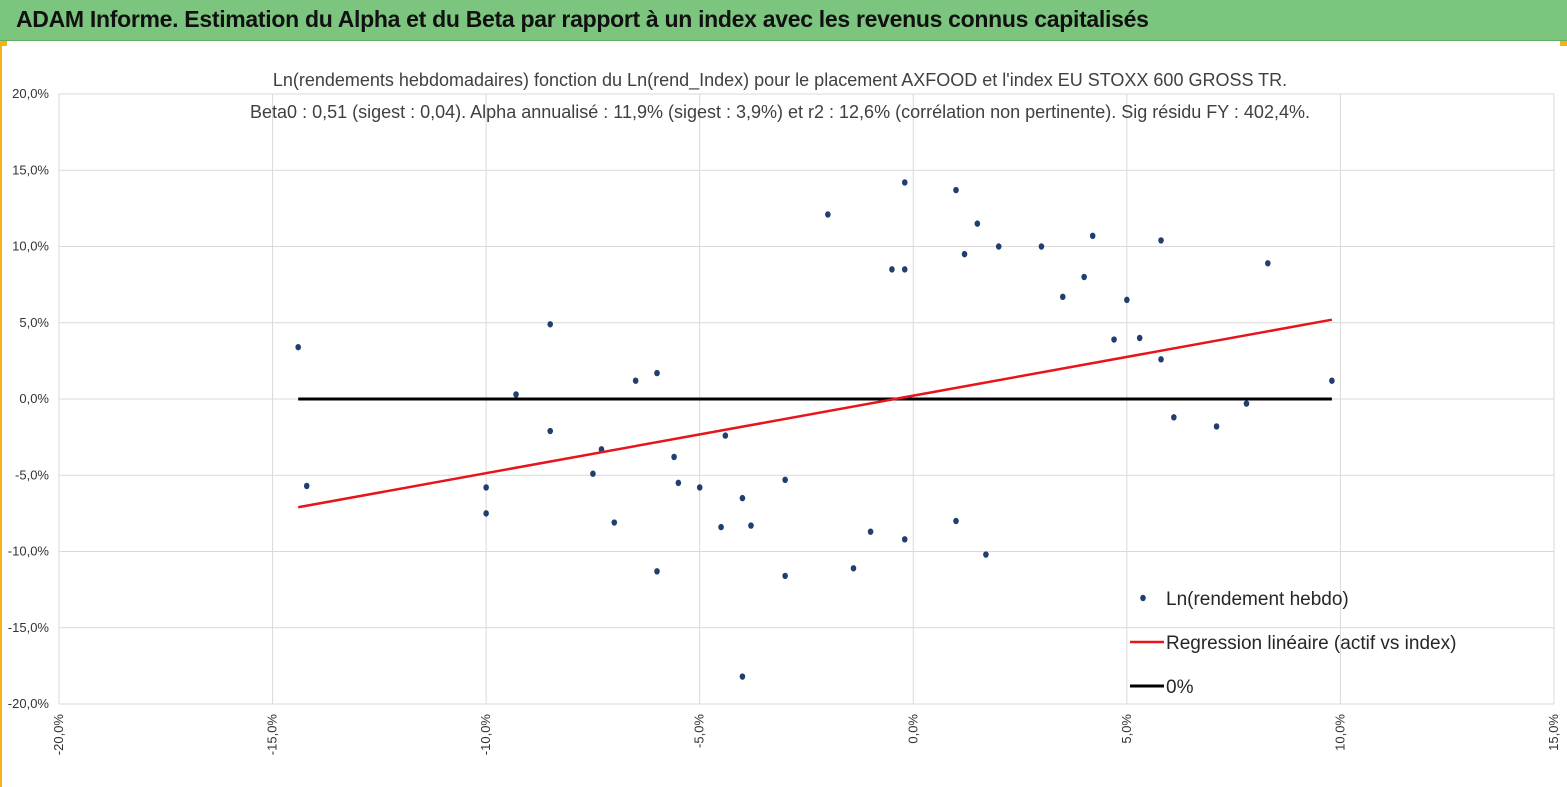  What do you see at coordinates (1257, 599) in the screenshot?
I see `legend-label: Ln(rendement hebdo)` at bounding box center [1257, 599].